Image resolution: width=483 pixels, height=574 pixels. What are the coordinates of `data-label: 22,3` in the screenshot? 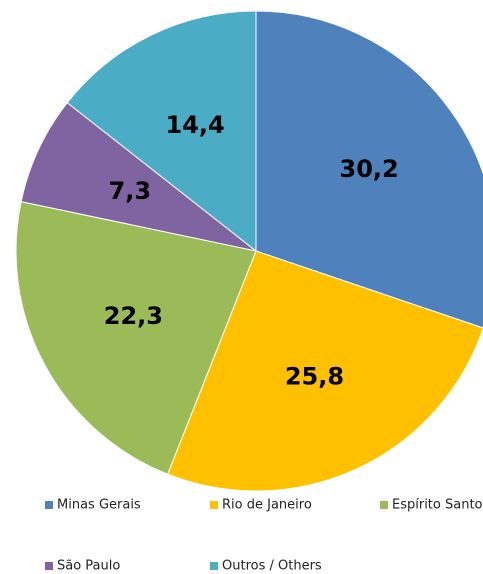 It's located at (133, 316).